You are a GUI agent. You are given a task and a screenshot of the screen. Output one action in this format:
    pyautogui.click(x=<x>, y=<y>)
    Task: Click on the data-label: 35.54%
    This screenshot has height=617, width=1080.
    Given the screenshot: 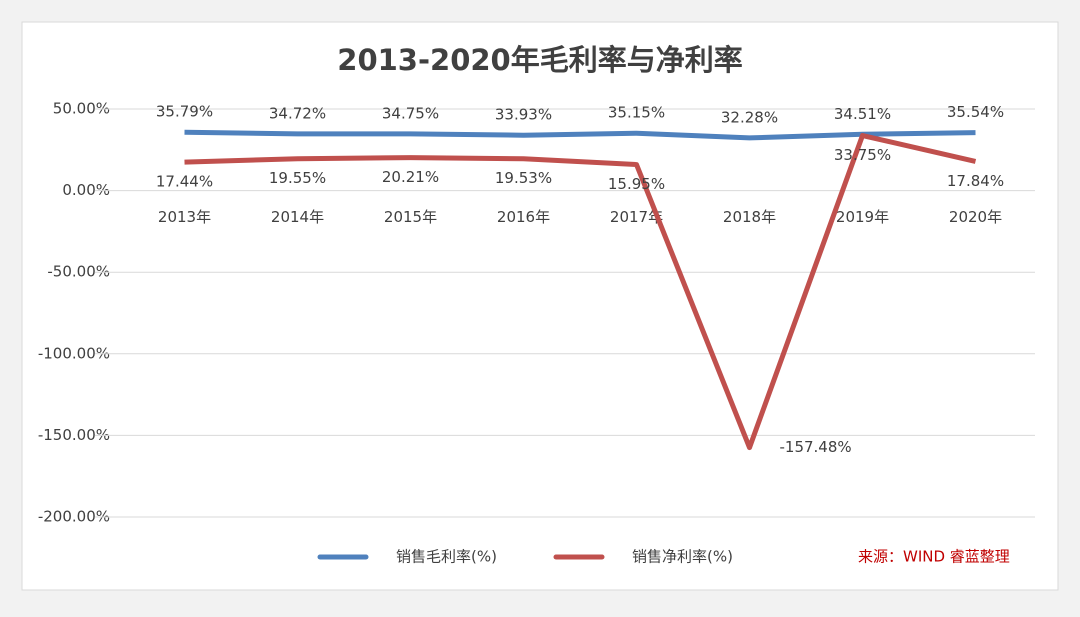 What is the action you would take?
    pyautogui.click(x=975, y=112)
    